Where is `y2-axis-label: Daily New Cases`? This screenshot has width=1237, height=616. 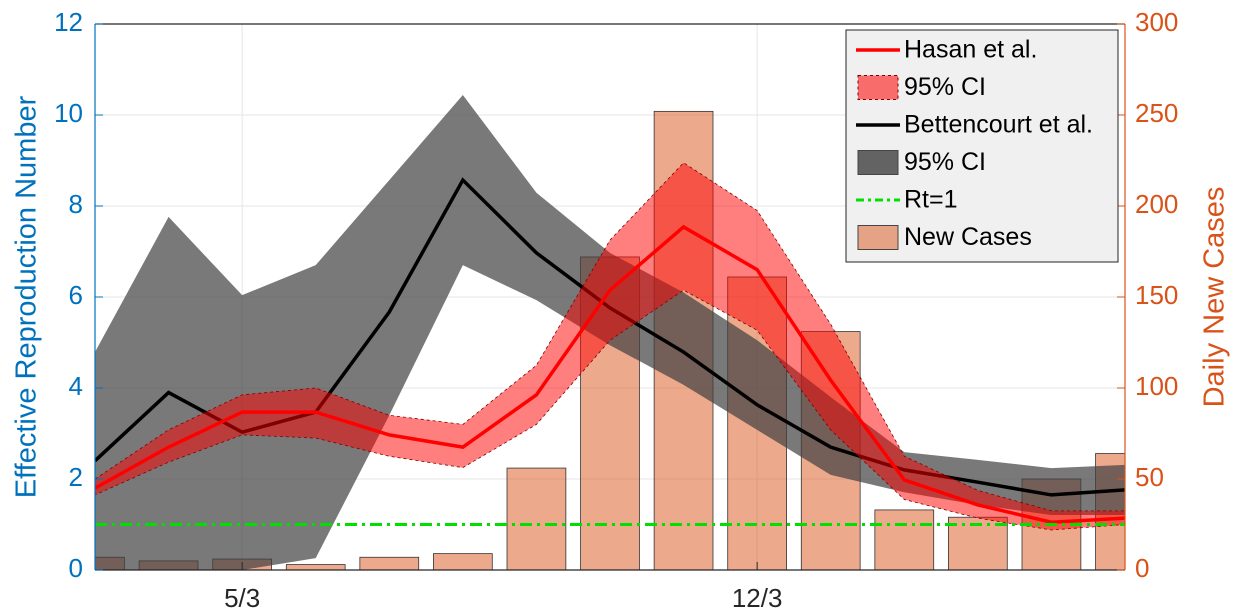
y2-axis-label: Daily New Cases is located at coordinates (1215, 297).